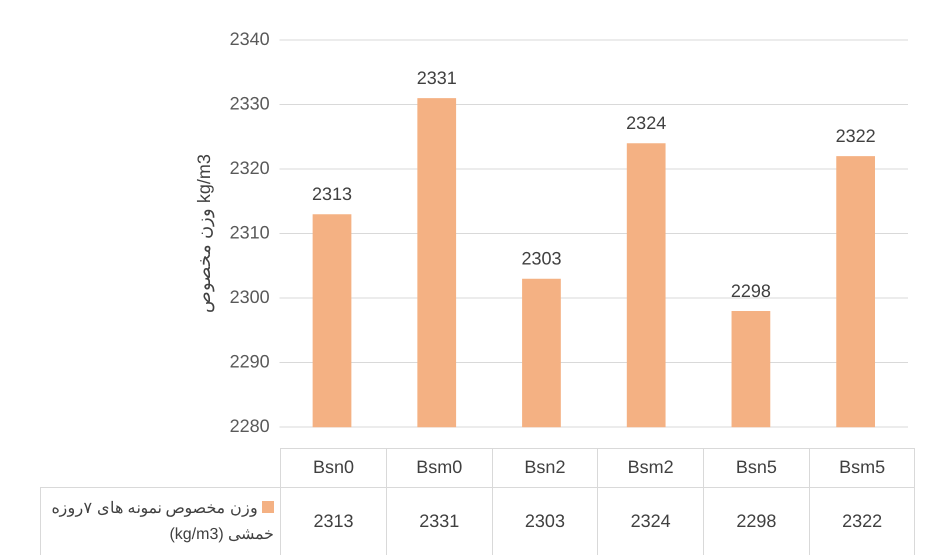 Image resolution: width=932 pixels, height=555 pixels. I want to click on data-label: 2298, so click(750, 291).